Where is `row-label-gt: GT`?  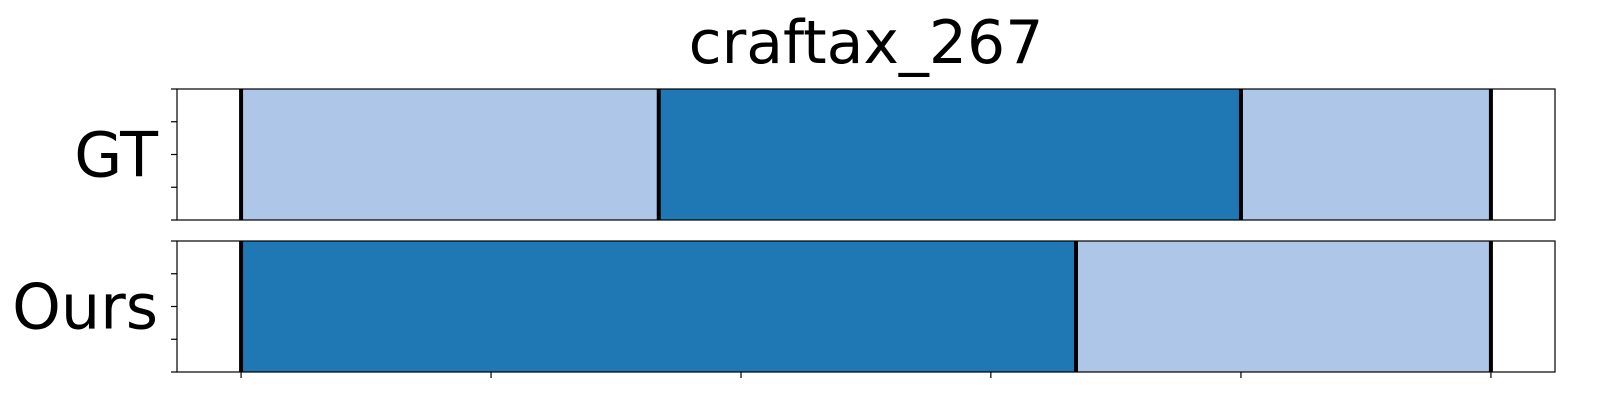
row-label-gt: GT is located at coordinates (116, 155).